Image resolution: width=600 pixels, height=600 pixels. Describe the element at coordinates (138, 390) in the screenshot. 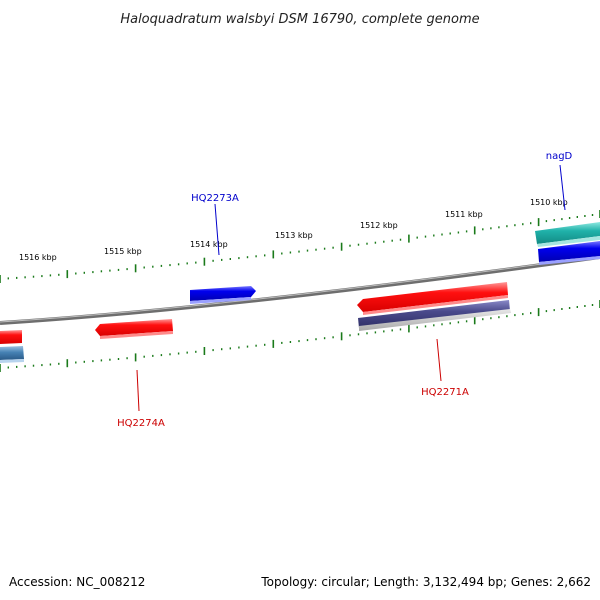

I see `leader-hq2274a` at that location.